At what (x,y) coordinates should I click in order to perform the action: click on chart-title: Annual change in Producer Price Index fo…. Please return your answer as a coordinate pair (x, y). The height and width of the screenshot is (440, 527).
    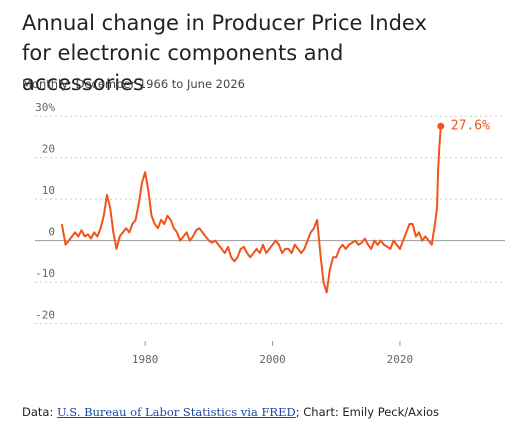
    Looking at the image, I should click on (224, 53).